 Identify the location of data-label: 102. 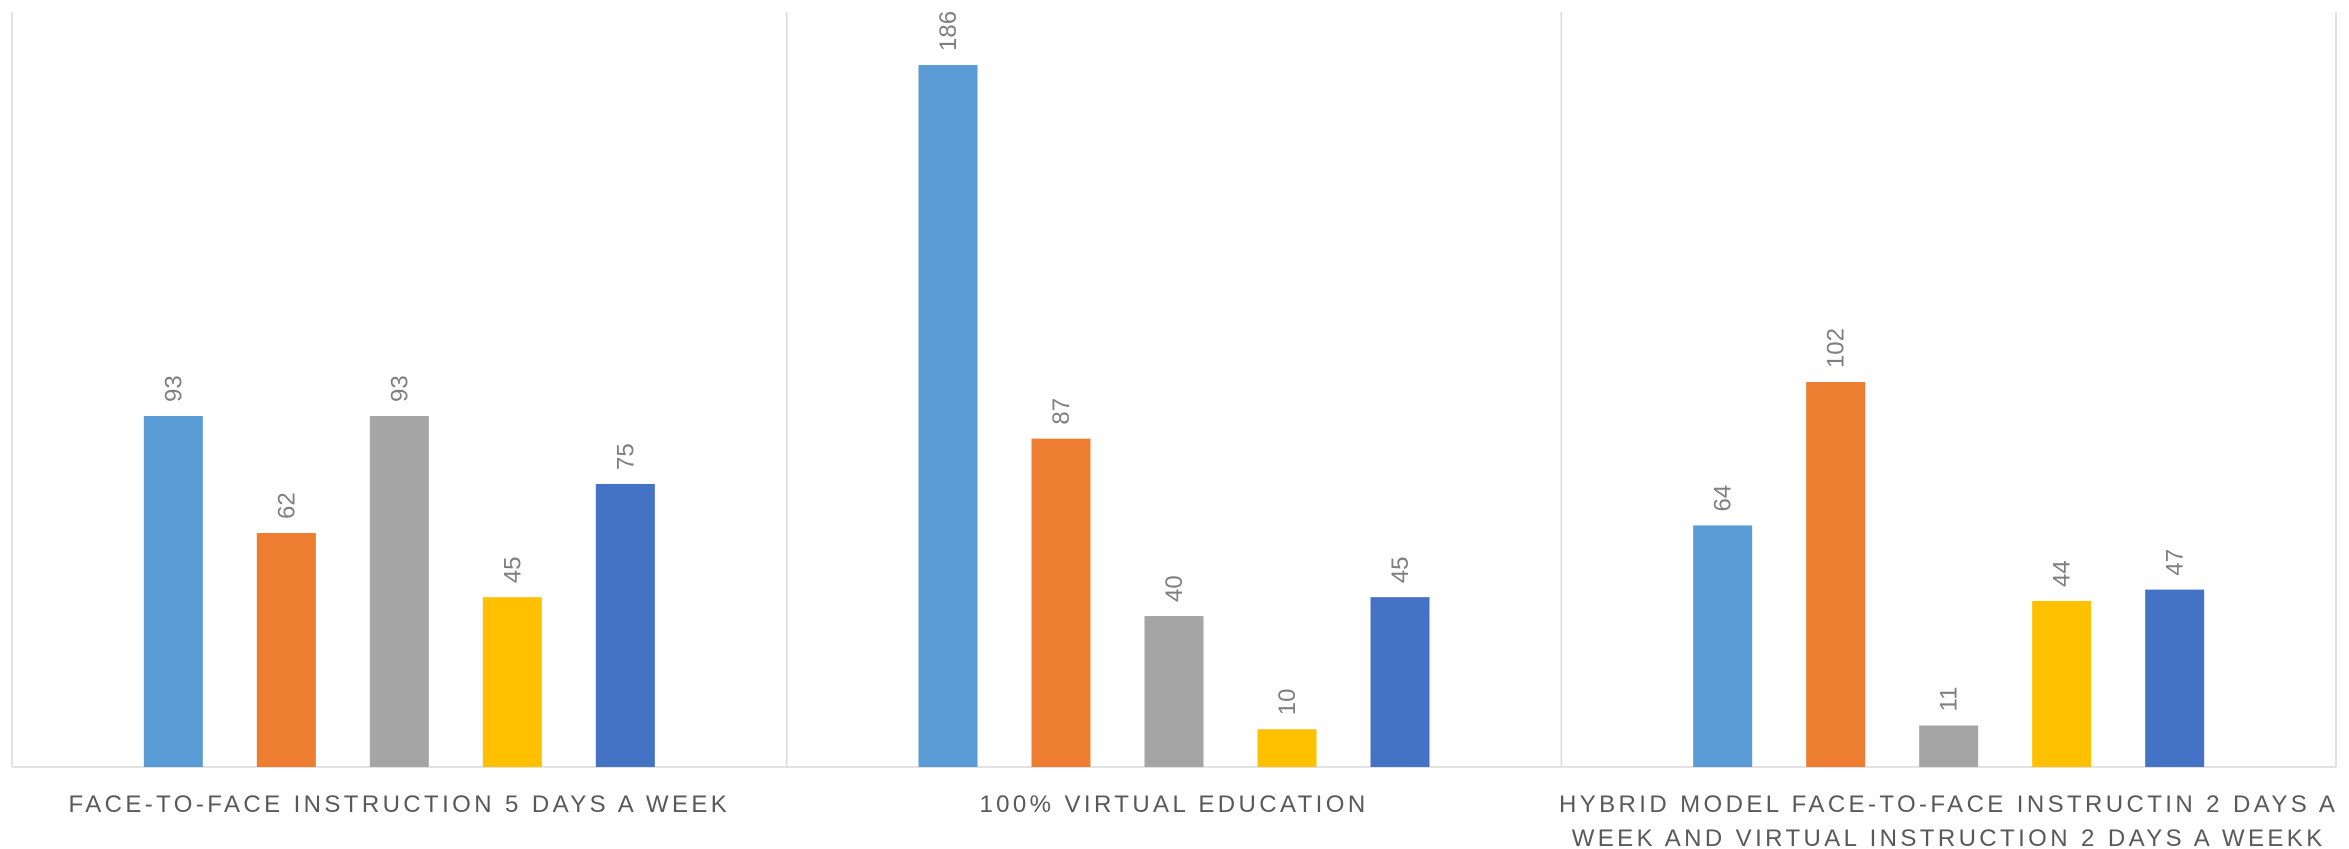
(1836, 348).